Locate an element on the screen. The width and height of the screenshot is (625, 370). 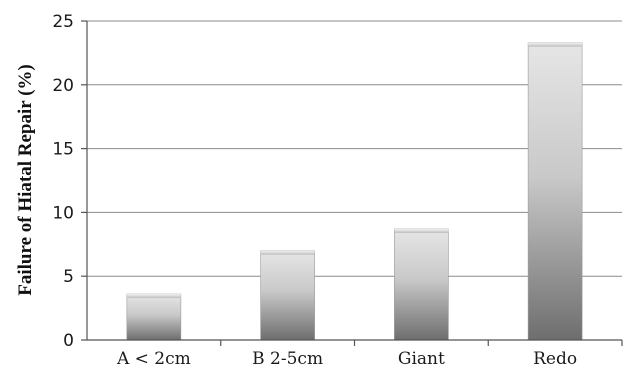
y-tick-label: 15 is located at coordinates (63, 150).